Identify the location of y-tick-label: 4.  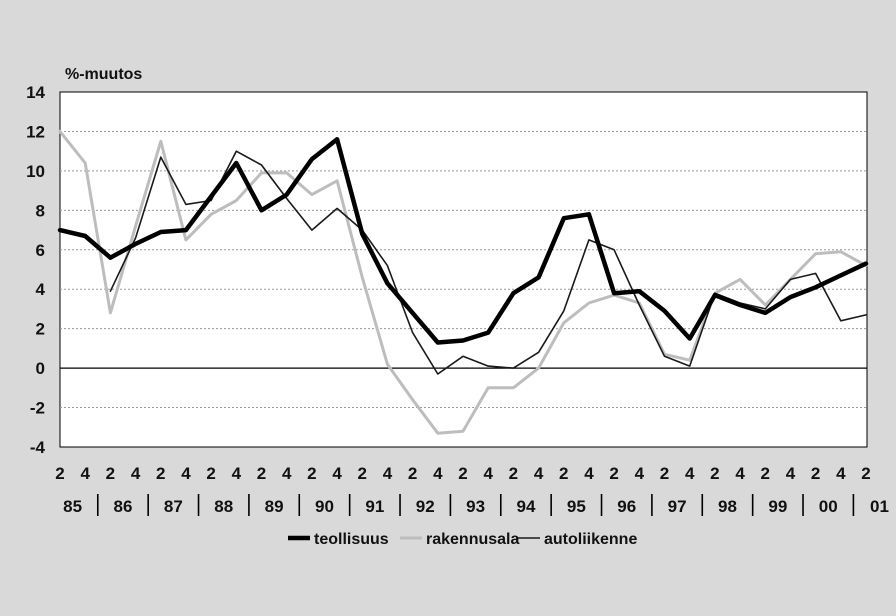
(41, 289).